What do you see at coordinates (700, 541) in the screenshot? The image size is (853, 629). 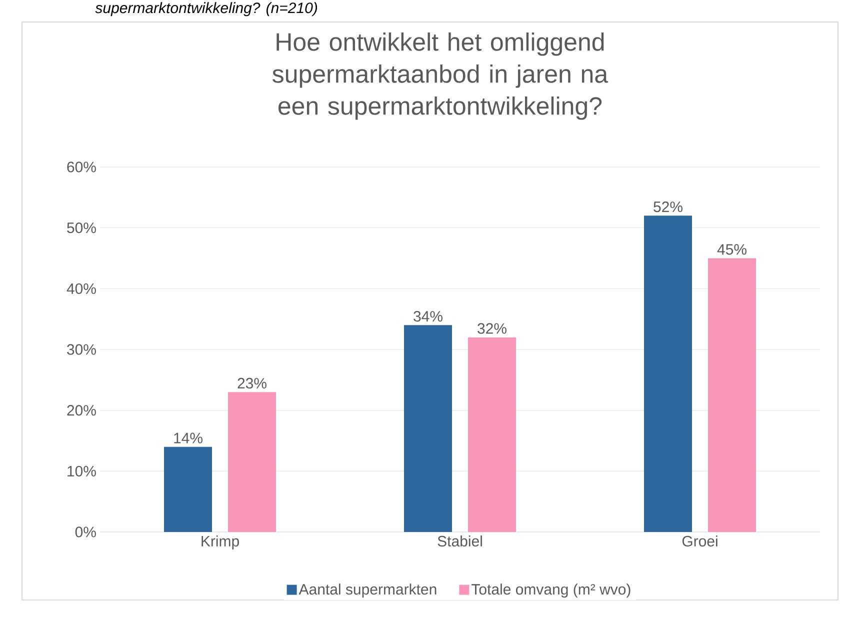 I see `x-tick-label: Groei` at bounding box center [700, 541].